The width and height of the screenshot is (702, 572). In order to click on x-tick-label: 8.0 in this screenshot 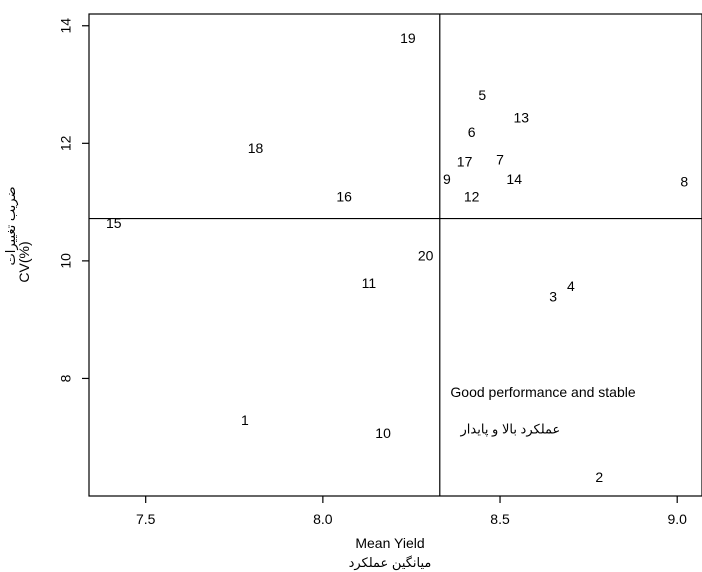, I will do `click(323, 519)`.